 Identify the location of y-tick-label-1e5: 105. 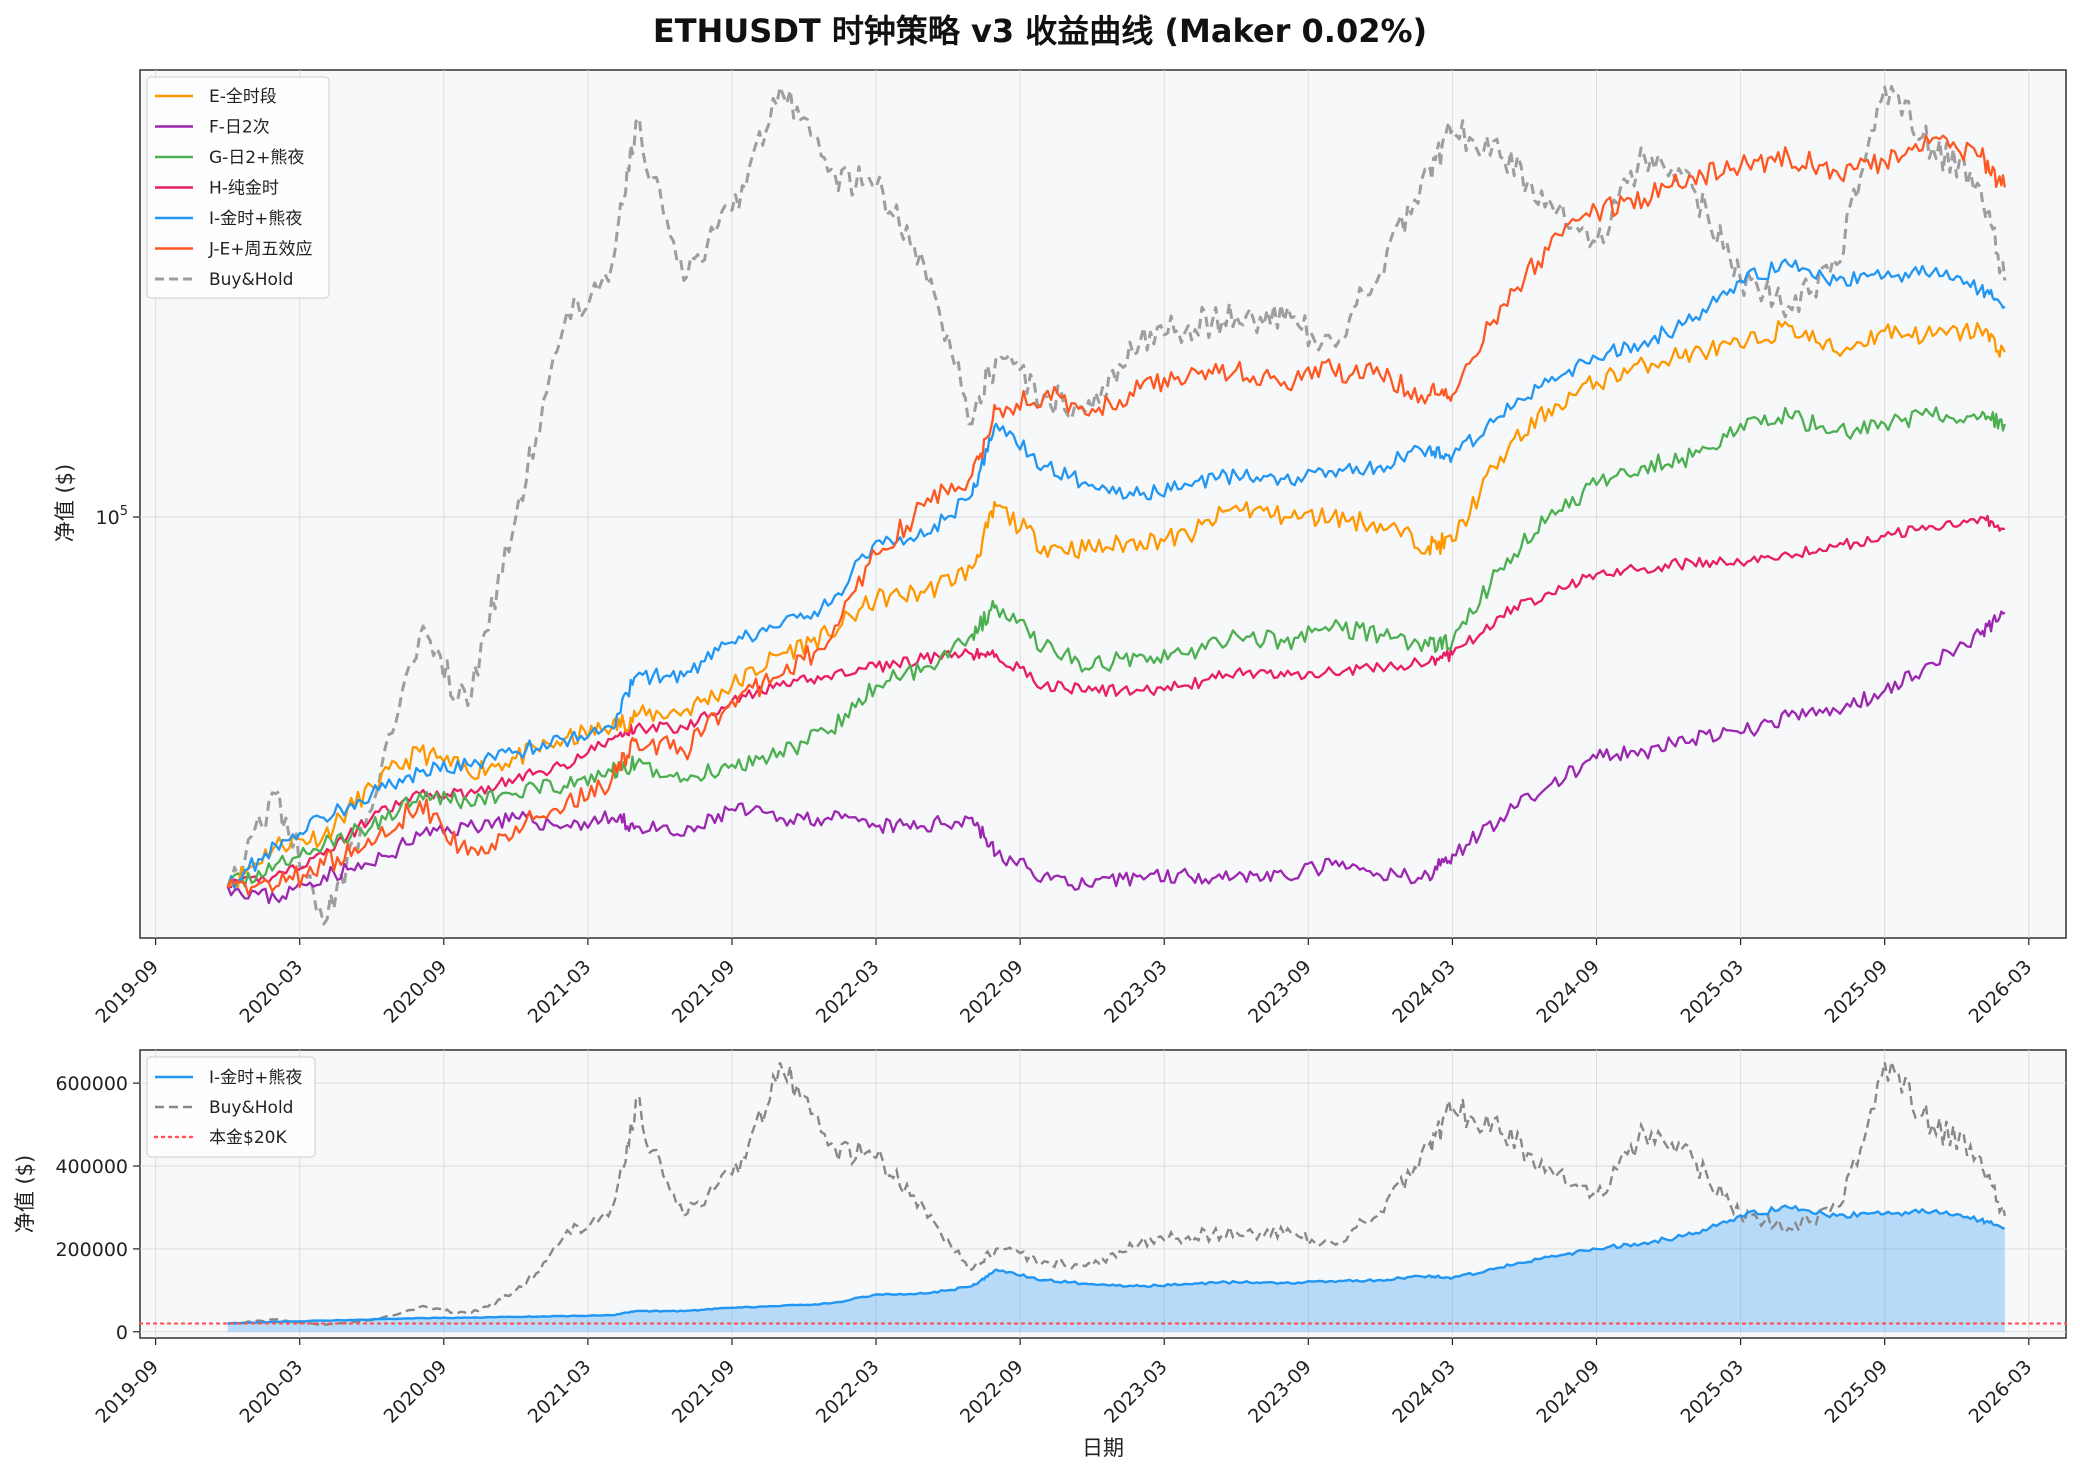
(112, 516).